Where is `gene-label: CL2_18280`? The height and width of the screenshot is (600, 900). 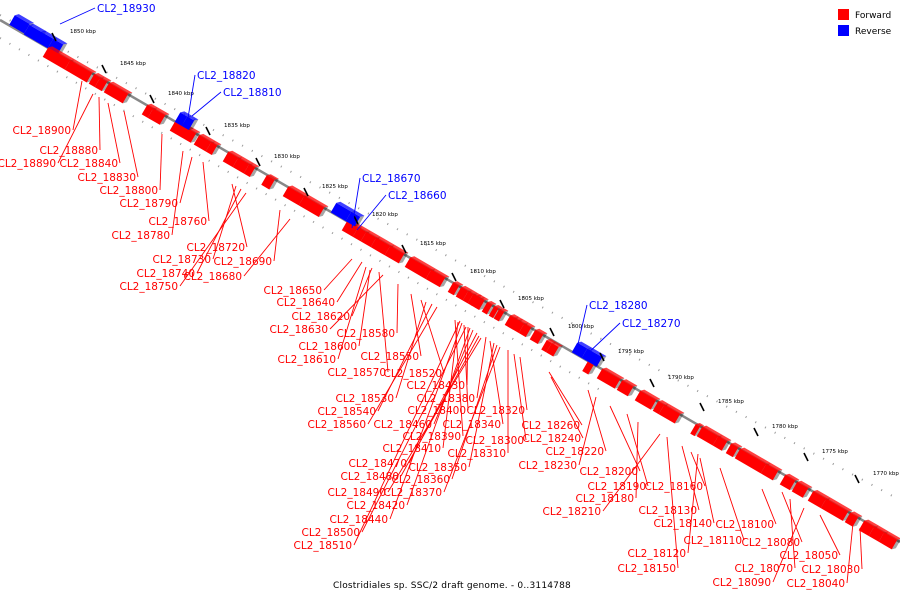 gene-label: CL2_18280 is located at coordinates (618, 306).